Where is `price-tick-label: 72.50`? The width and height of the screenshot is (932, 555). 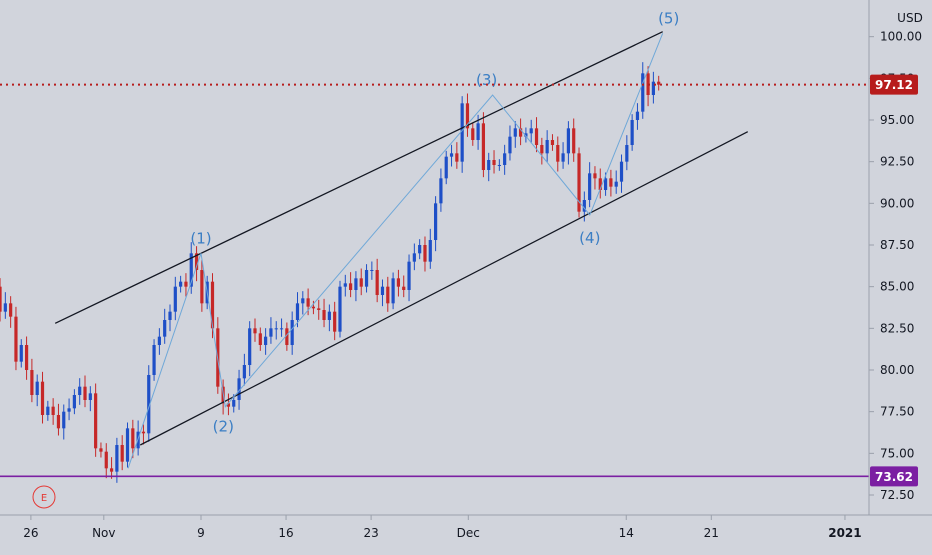 price-tick-label: 72.50 is located at coordinates (897, 495).